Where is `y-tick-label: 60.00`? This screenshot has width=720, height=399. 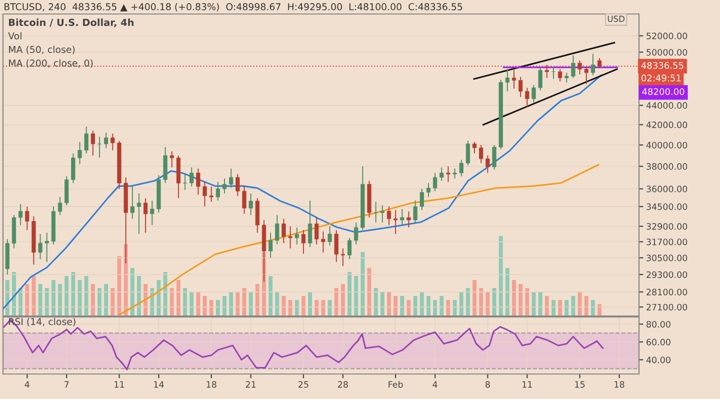
y-tick-label: 60.00 is located at coordinates (658, 342).